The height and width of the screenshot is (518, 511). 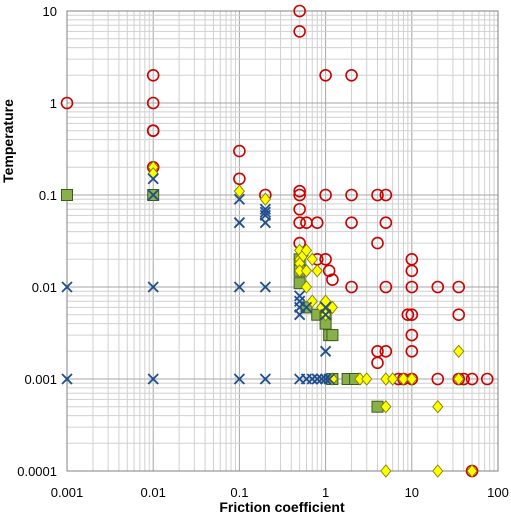 I want to click on x-tick-label: 1, so click(x=325, y=492).